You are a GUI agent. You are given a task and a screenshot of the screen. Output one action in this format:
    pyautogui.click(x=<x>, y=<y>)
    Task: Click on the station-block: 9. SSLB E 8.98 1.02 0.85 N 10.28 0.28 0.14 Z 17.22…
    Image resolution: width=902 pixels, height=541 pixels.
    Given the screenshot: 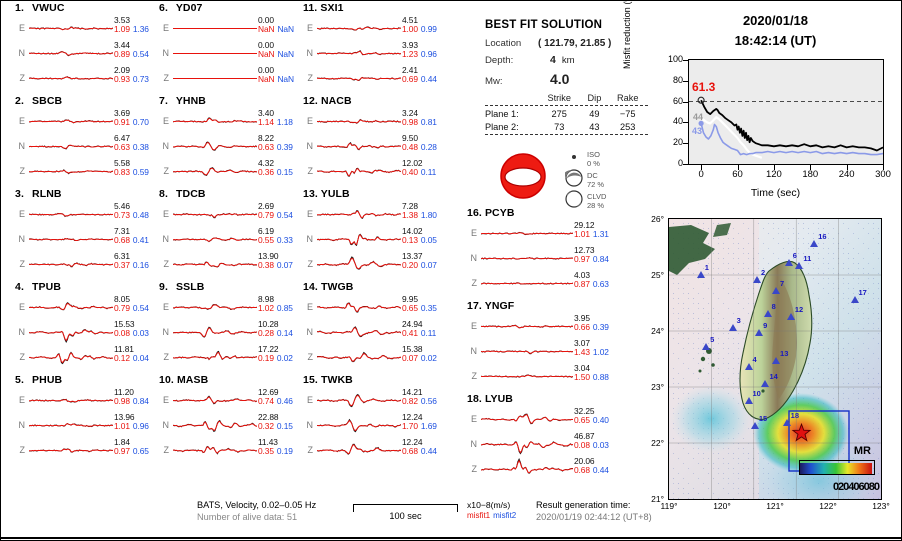 What is the action you would take?
    pyautogui.click(x=236, y=325)
    